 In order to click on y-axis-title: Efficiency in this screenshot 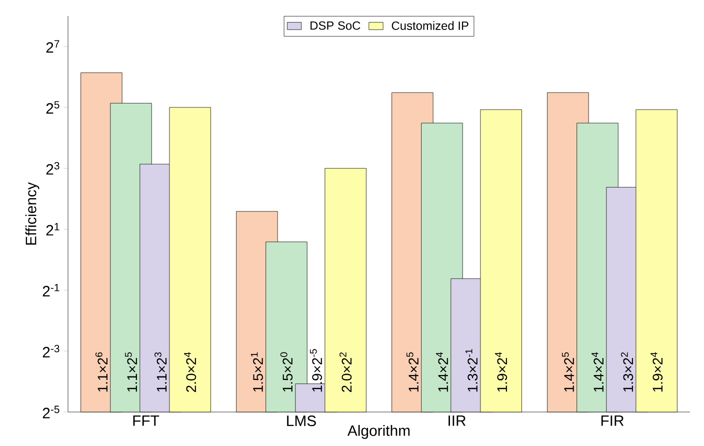, I will do `click(32, 213)`.